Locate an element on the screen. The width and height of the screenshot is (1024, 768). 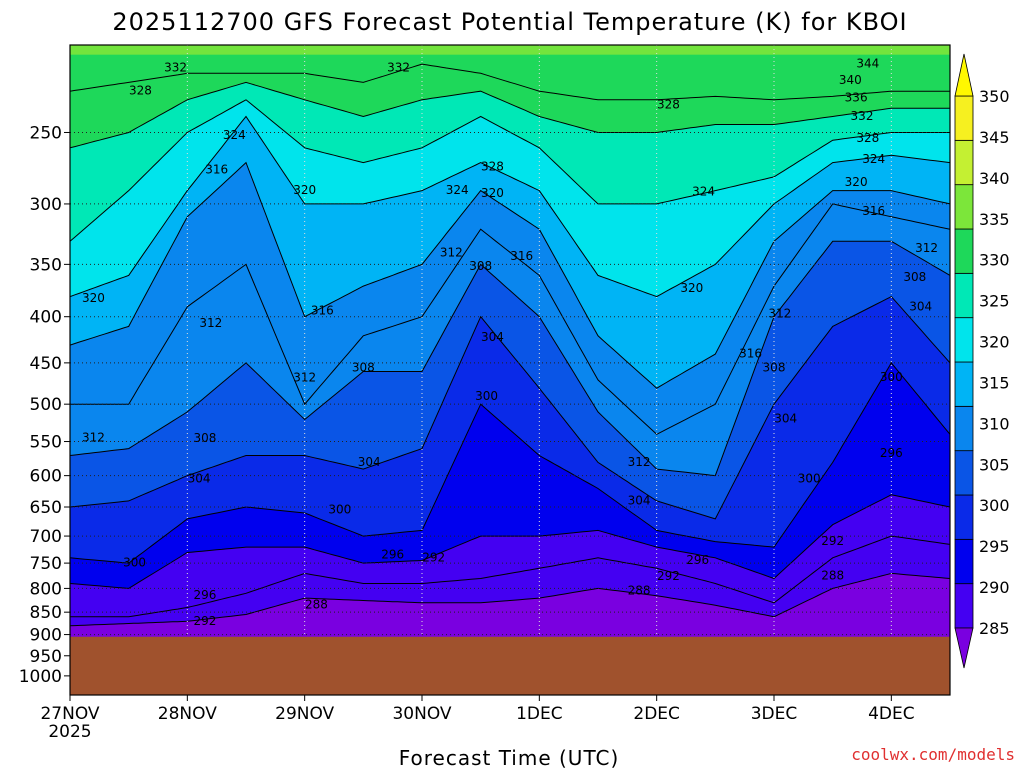
colorbar-label: 325 is located at coordinates (994, 301).